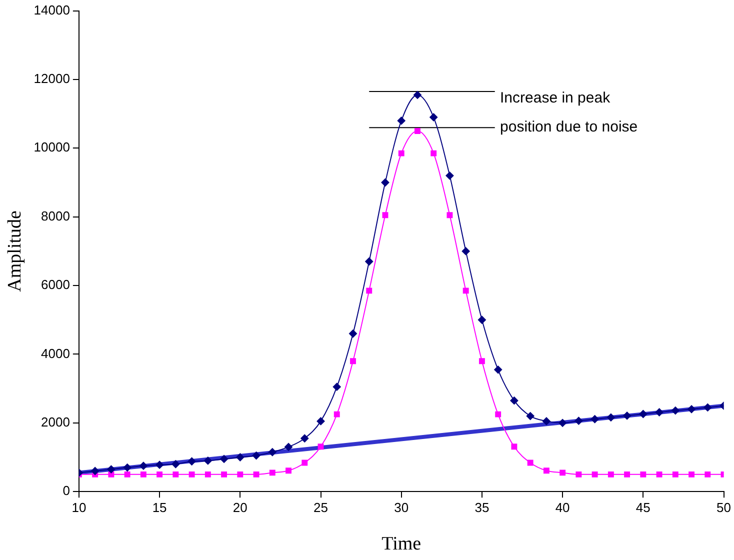  What do you see at coordinates (66, 490) in the screenshot?
I see `y-tick-label: 0` at bounding box center [66, 490].